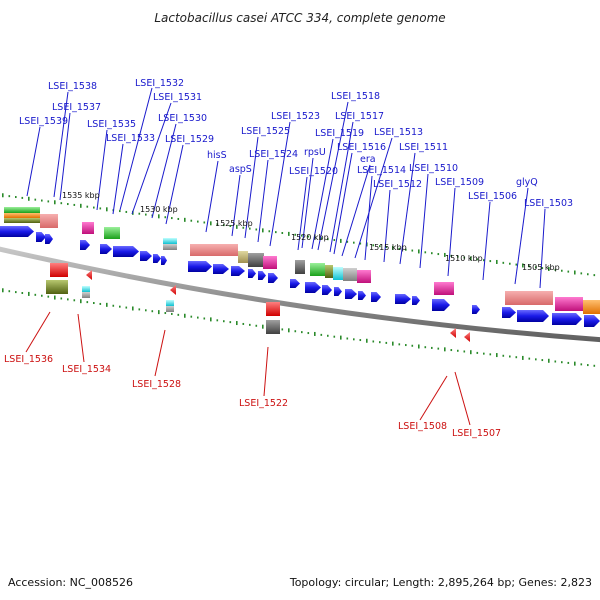 The width and height of the screenshot is (600, 600). Describe the element at coordinates (459, 182) in the screenshot. I see `gene-label-fwd: LSEI_1509` at that location.